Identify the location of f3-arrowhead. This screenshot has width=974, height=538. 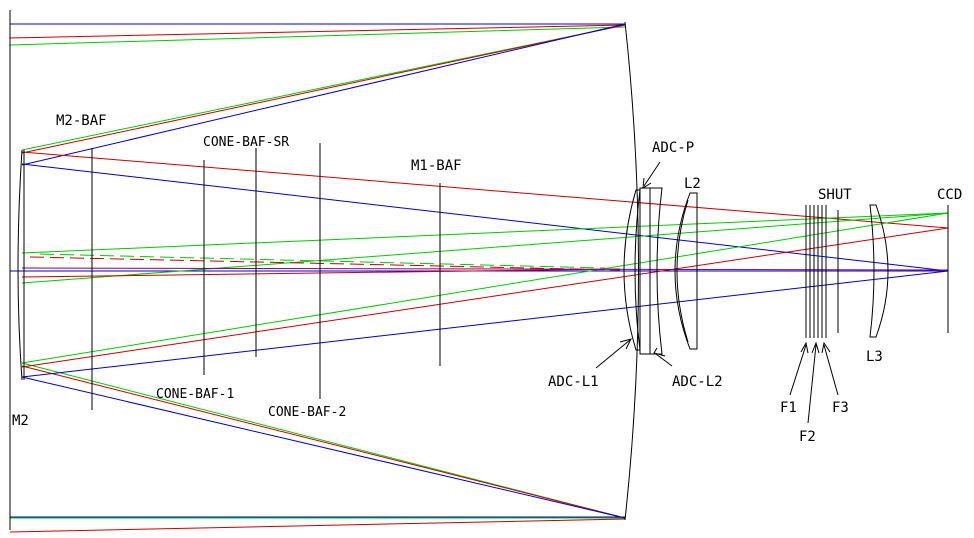
(826, 347).